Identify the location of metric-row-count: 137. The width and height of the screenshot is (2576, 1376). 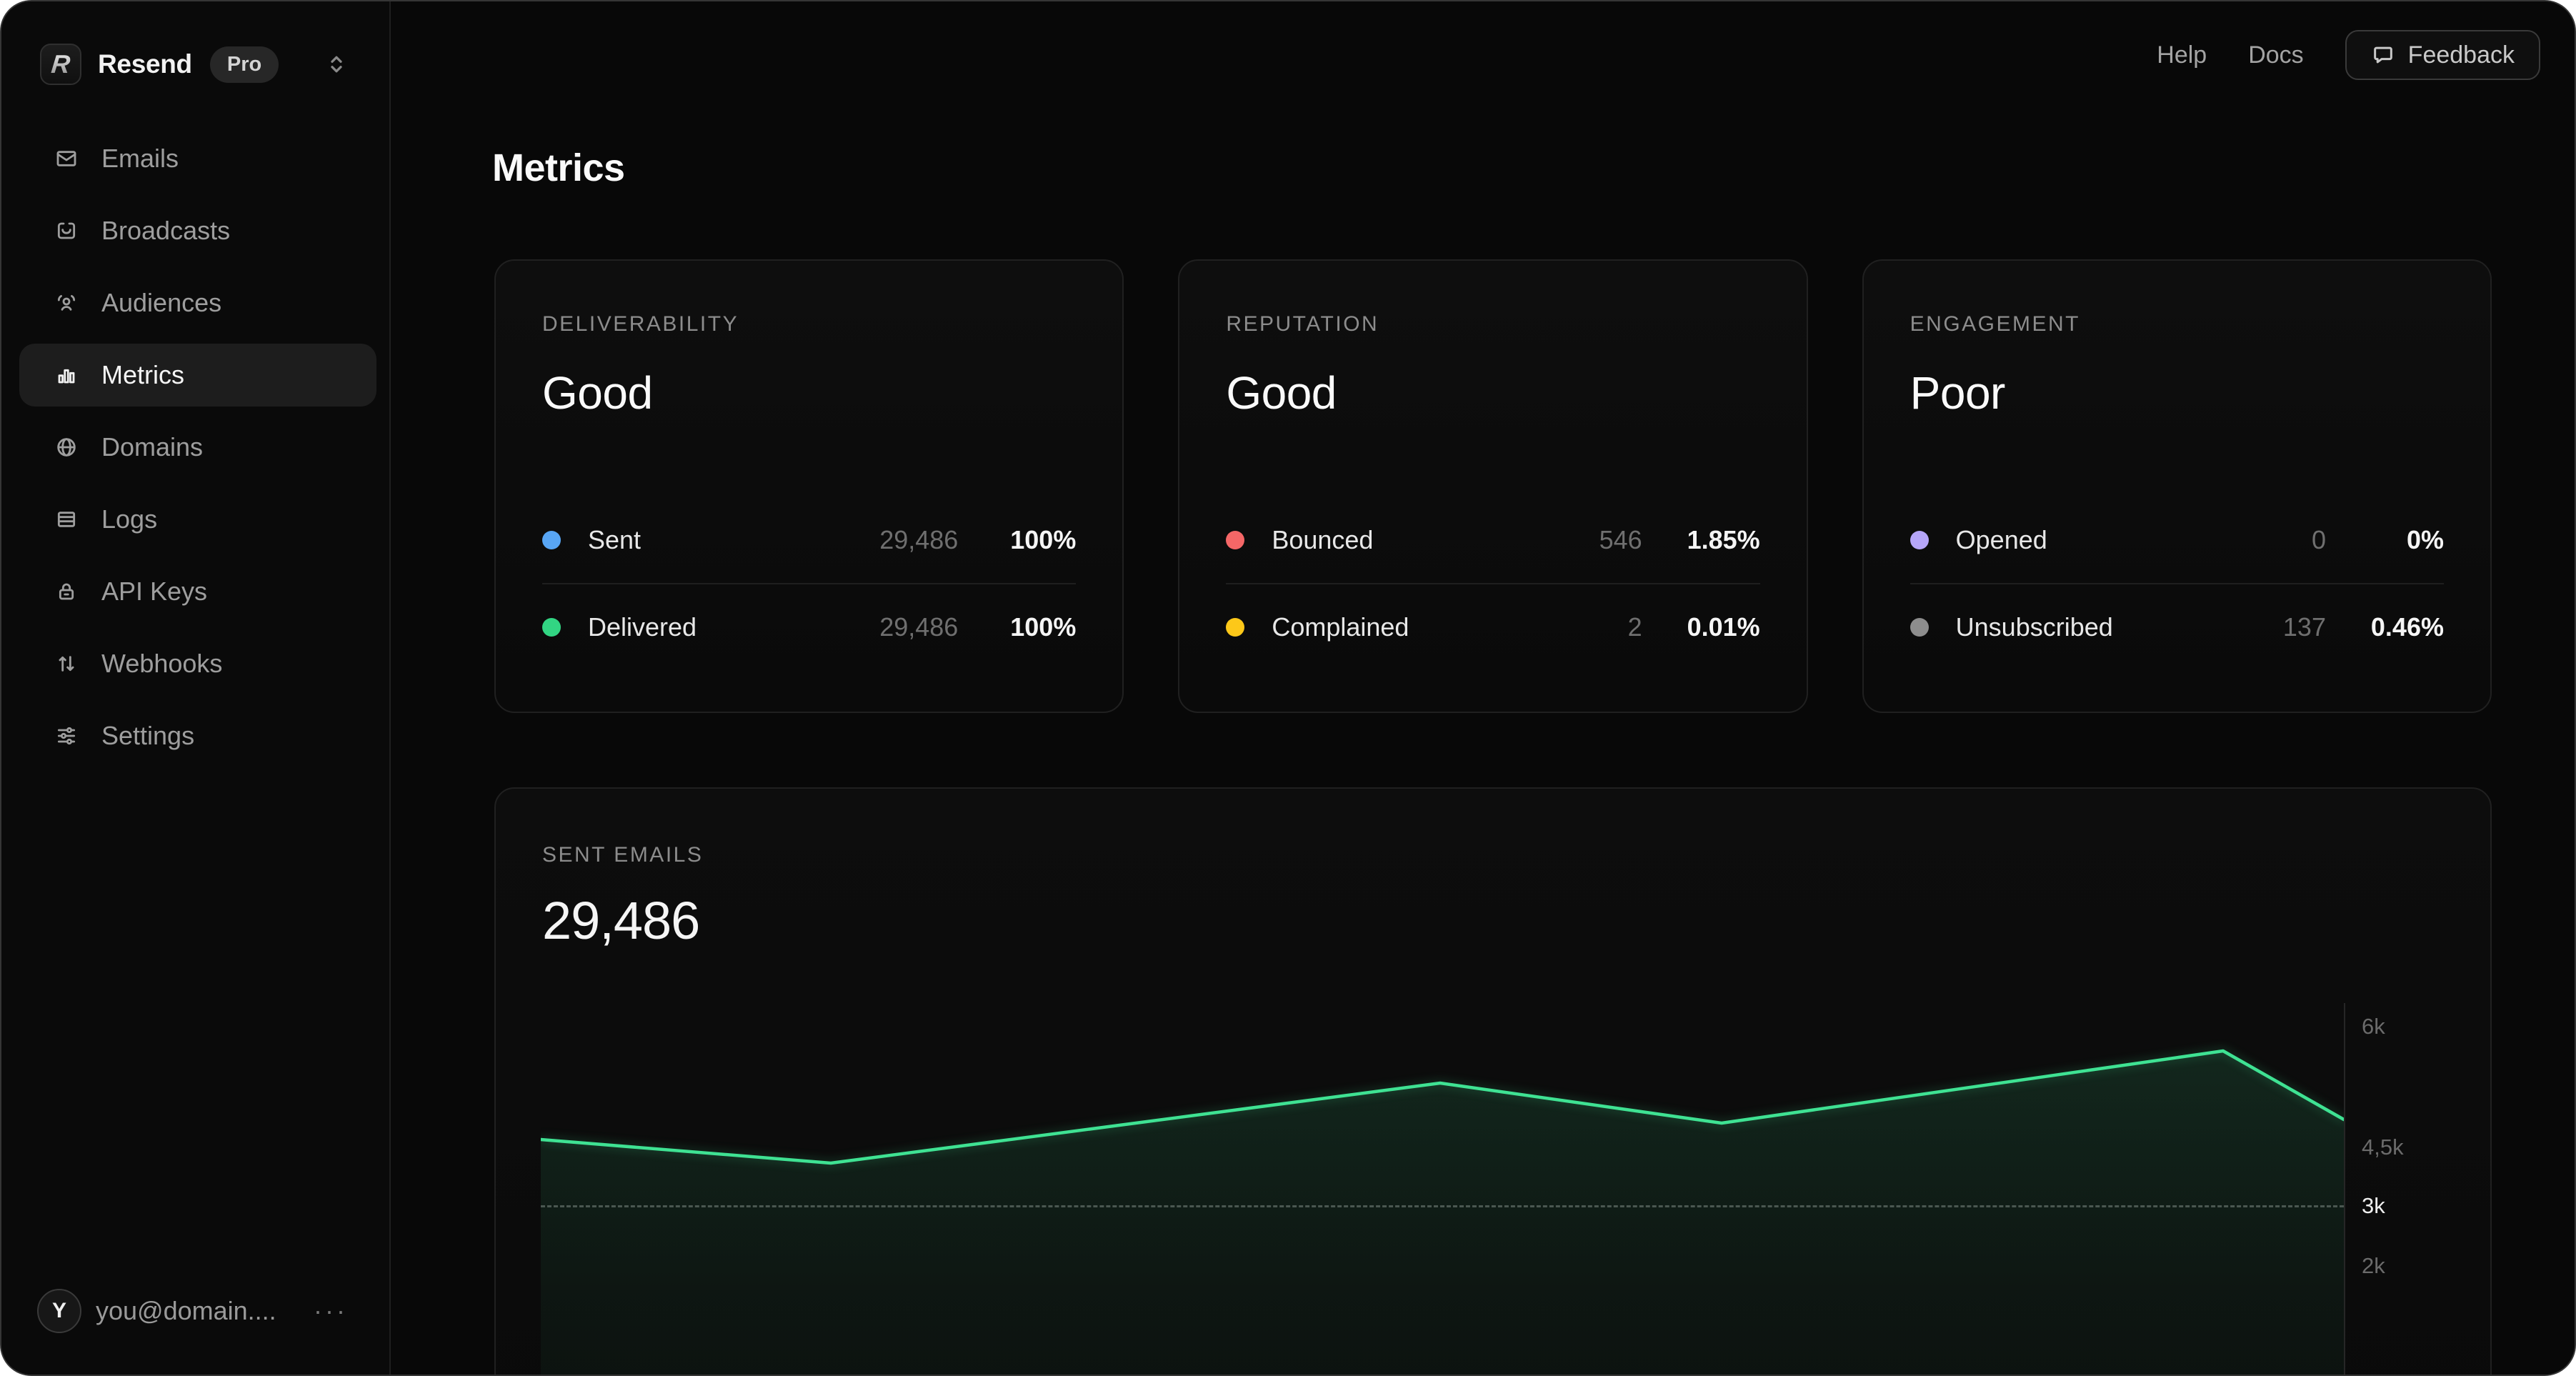
(2304, 627).